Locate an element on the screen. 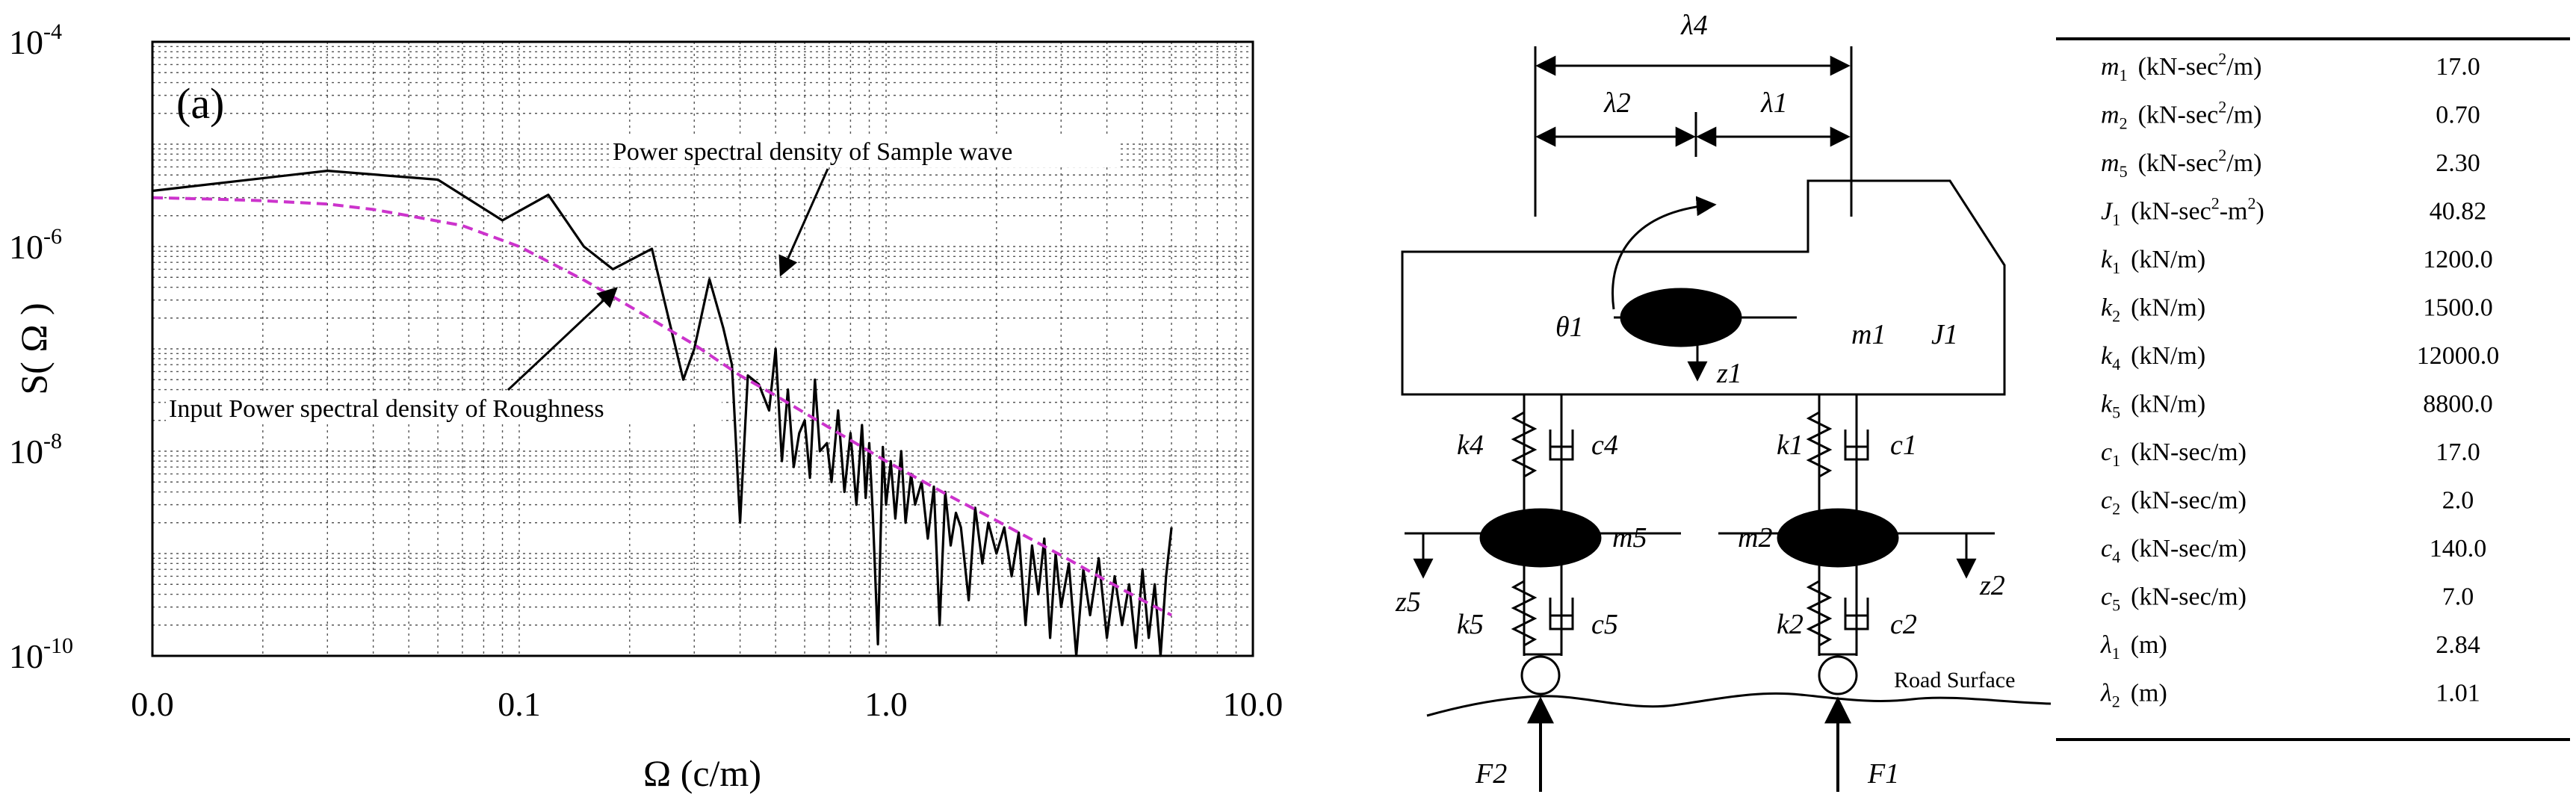 The image size is (2576, 812). label-k2: k2 is located at coordinates (1790, 624).